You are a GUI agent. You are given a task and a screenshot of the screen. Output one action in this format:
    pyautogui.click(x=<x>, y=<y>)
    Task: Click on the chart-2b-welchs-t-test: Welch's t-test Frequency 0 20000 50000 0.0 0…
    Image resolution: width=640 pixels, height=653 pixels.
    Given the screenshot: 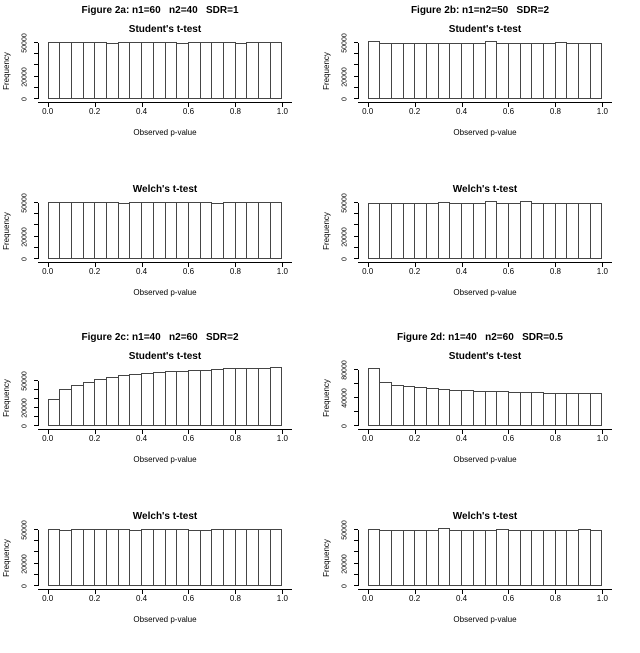 What is the action you would take?
    pyautogui.click(x=480, y=241)
    